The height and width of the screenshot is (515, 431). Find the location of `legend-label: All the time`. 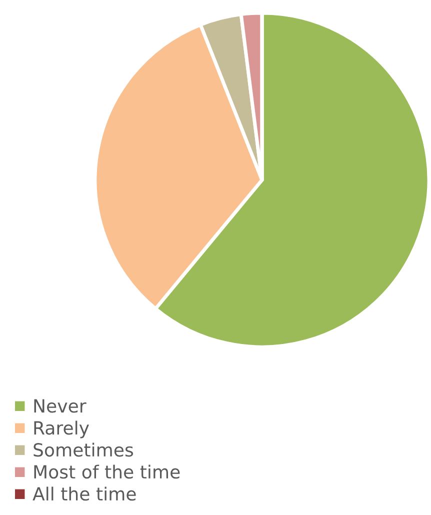

legend-label: All the time is located at coordinates (84, 493).